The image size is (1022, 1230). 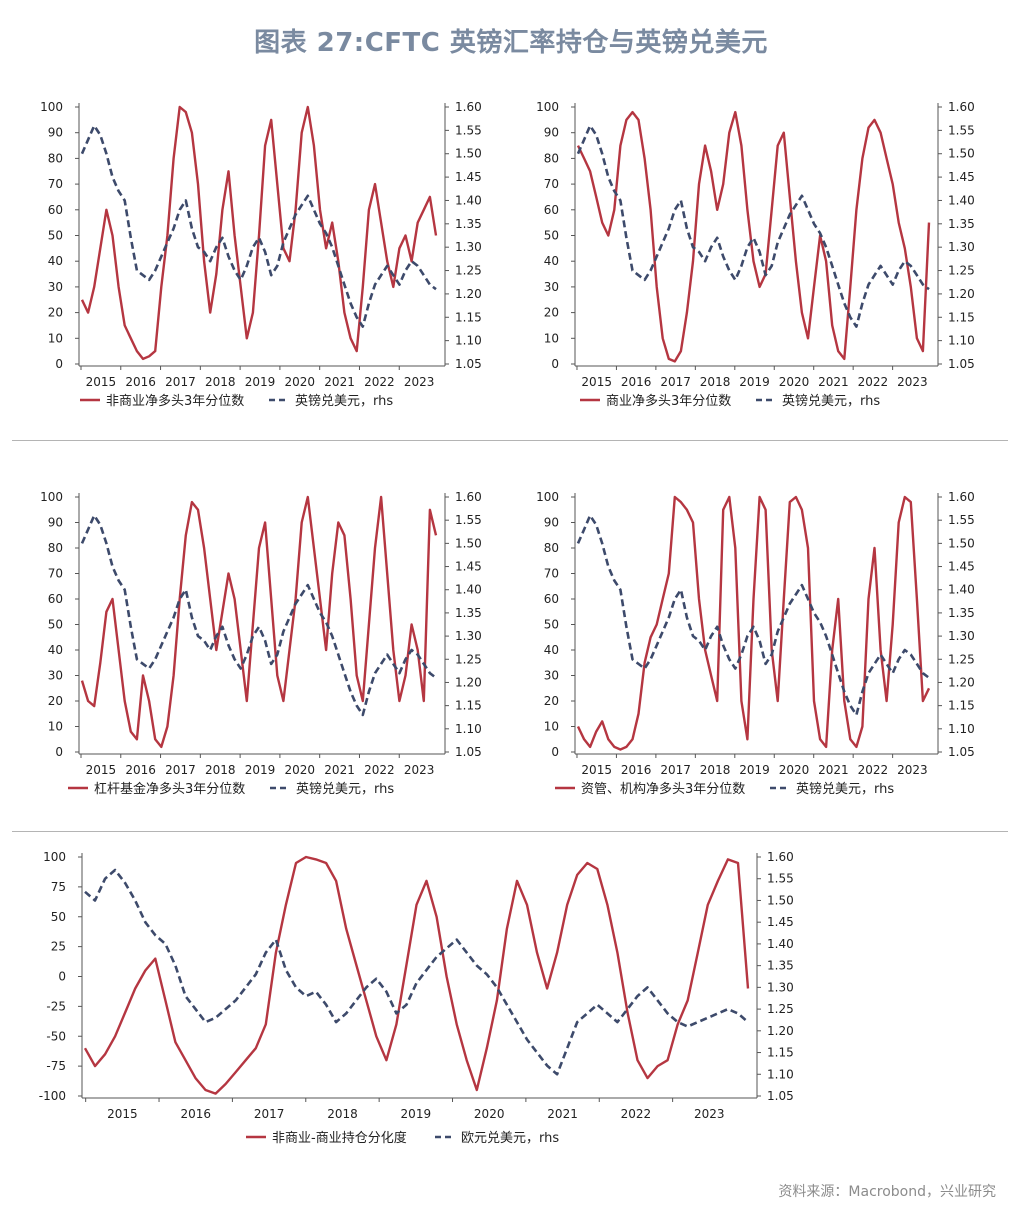 What do you see at coordinates (52, 1096) in the screenshot?
I see `left-tick-label: -100` at bounding box center [52, 1096].